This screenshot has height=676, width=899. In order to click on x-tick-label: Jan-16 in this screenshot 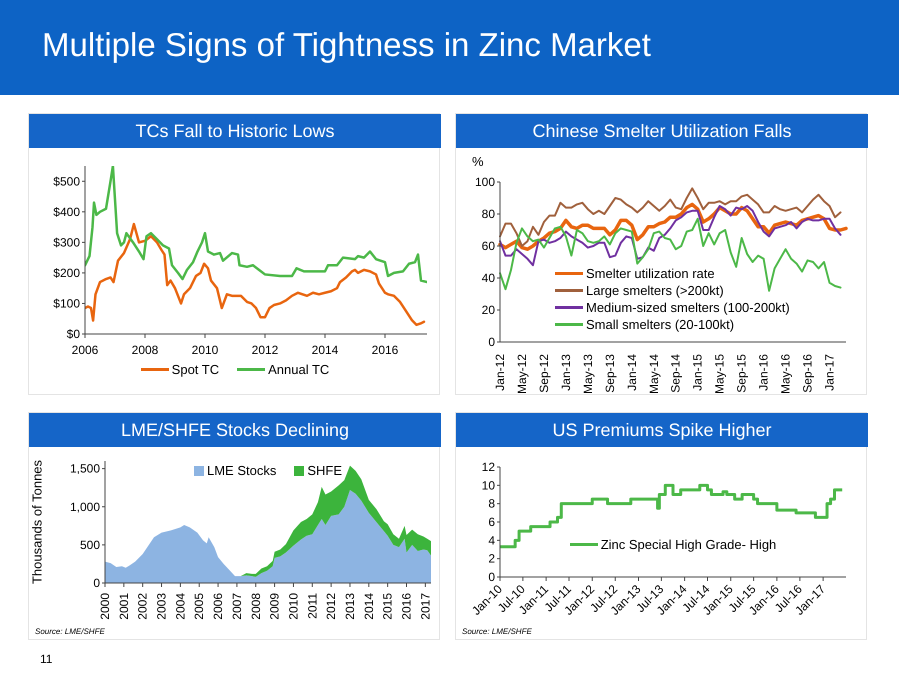, I will do `click(763, 372)`.